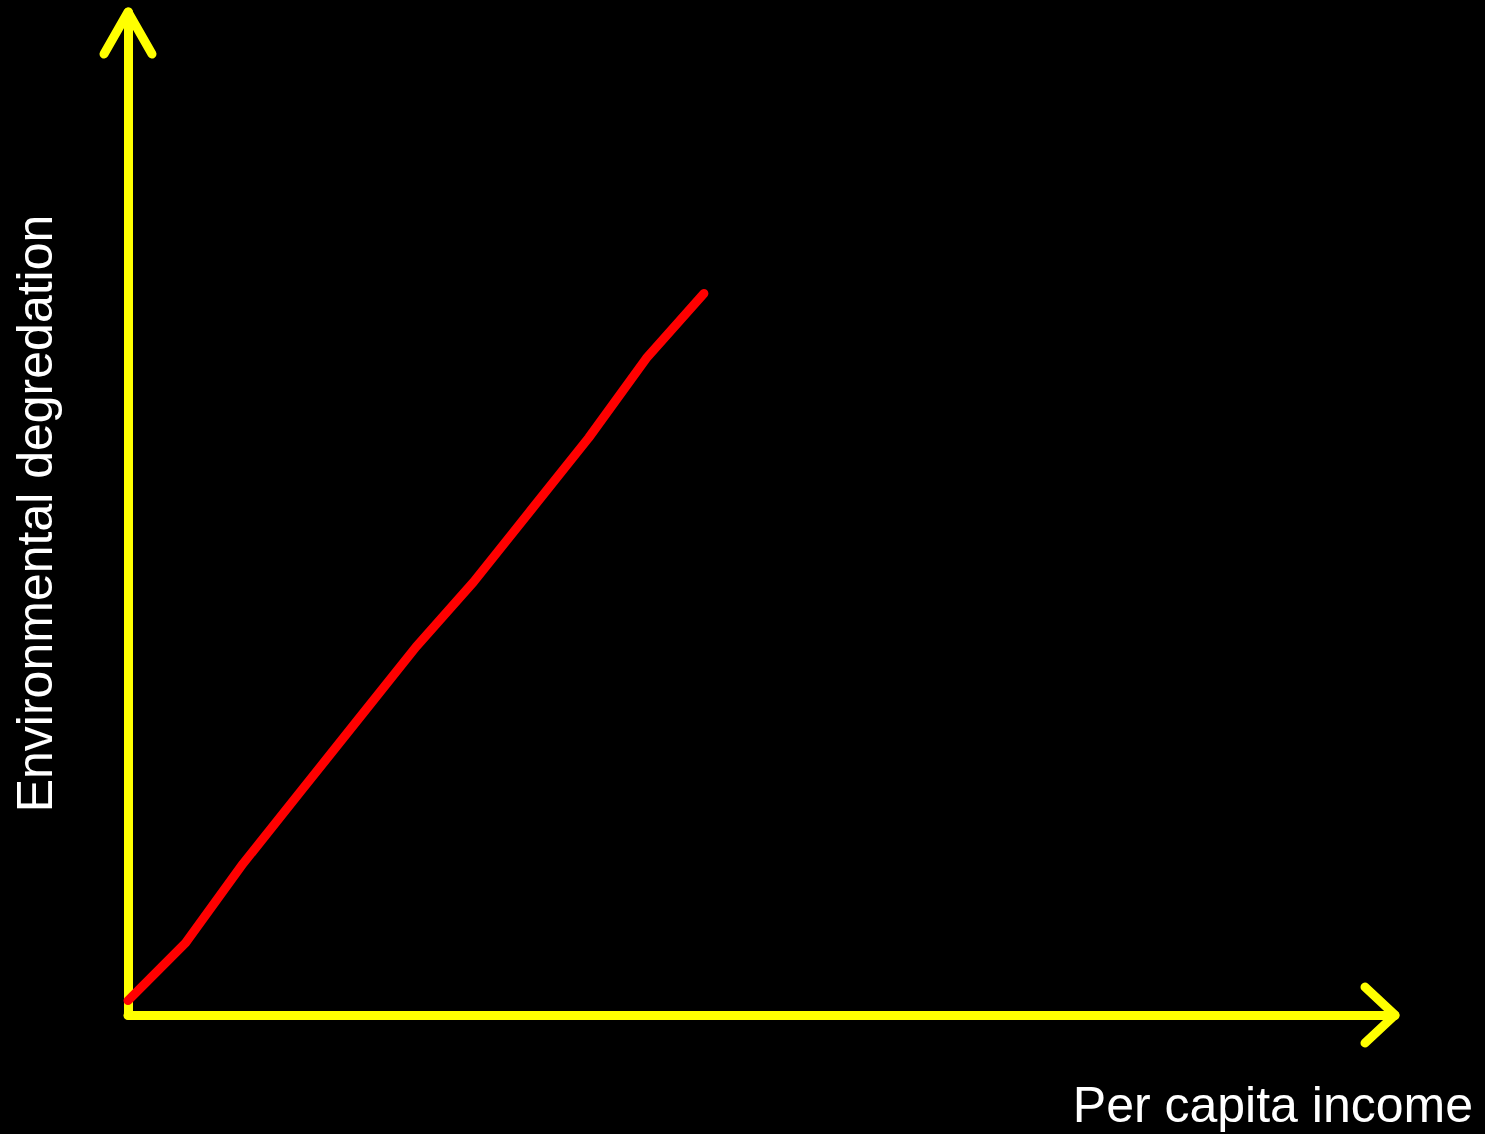 This screenshot has width=1485, height=1134. I want to click on x-axis-title: Per capita income, so click(1273, 1105).